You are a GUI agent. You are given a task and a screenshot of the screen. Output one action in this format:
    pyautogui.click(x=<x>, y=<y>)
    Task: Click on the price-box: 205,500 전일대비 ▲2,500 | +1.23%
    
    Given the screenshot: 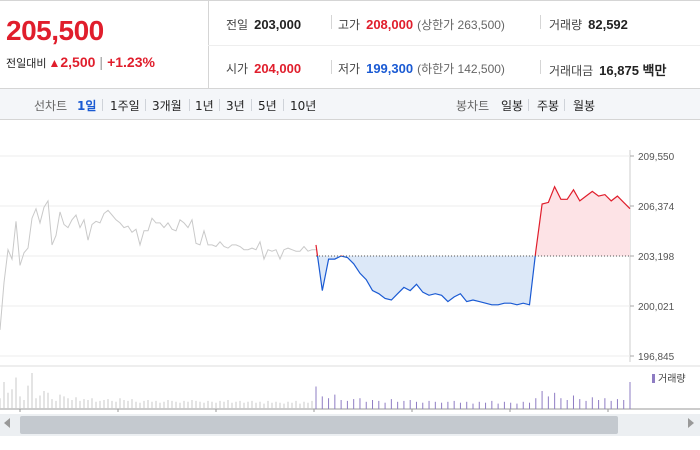 What is the action you would take?
    pyautogui.click(x=104, y=45)
    